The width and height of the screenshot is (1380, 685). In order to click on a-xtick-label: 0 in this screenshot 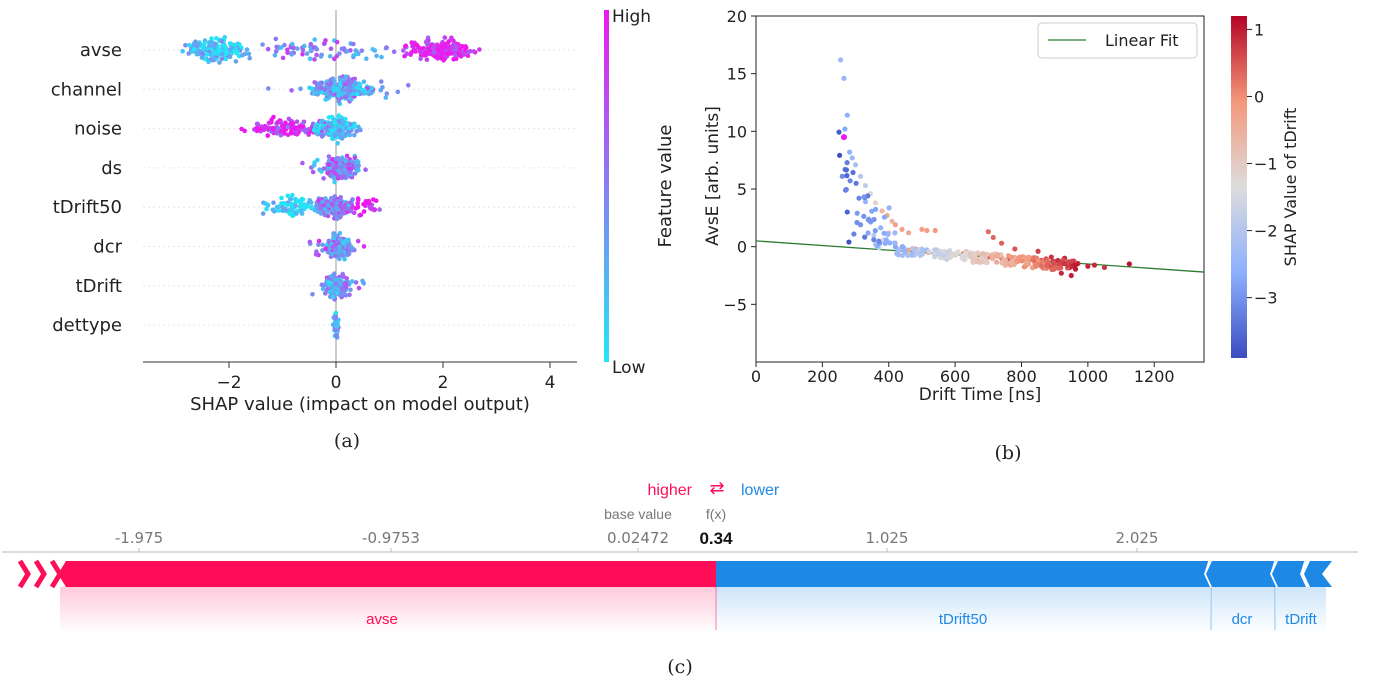, I will do `click(336, 383)`.